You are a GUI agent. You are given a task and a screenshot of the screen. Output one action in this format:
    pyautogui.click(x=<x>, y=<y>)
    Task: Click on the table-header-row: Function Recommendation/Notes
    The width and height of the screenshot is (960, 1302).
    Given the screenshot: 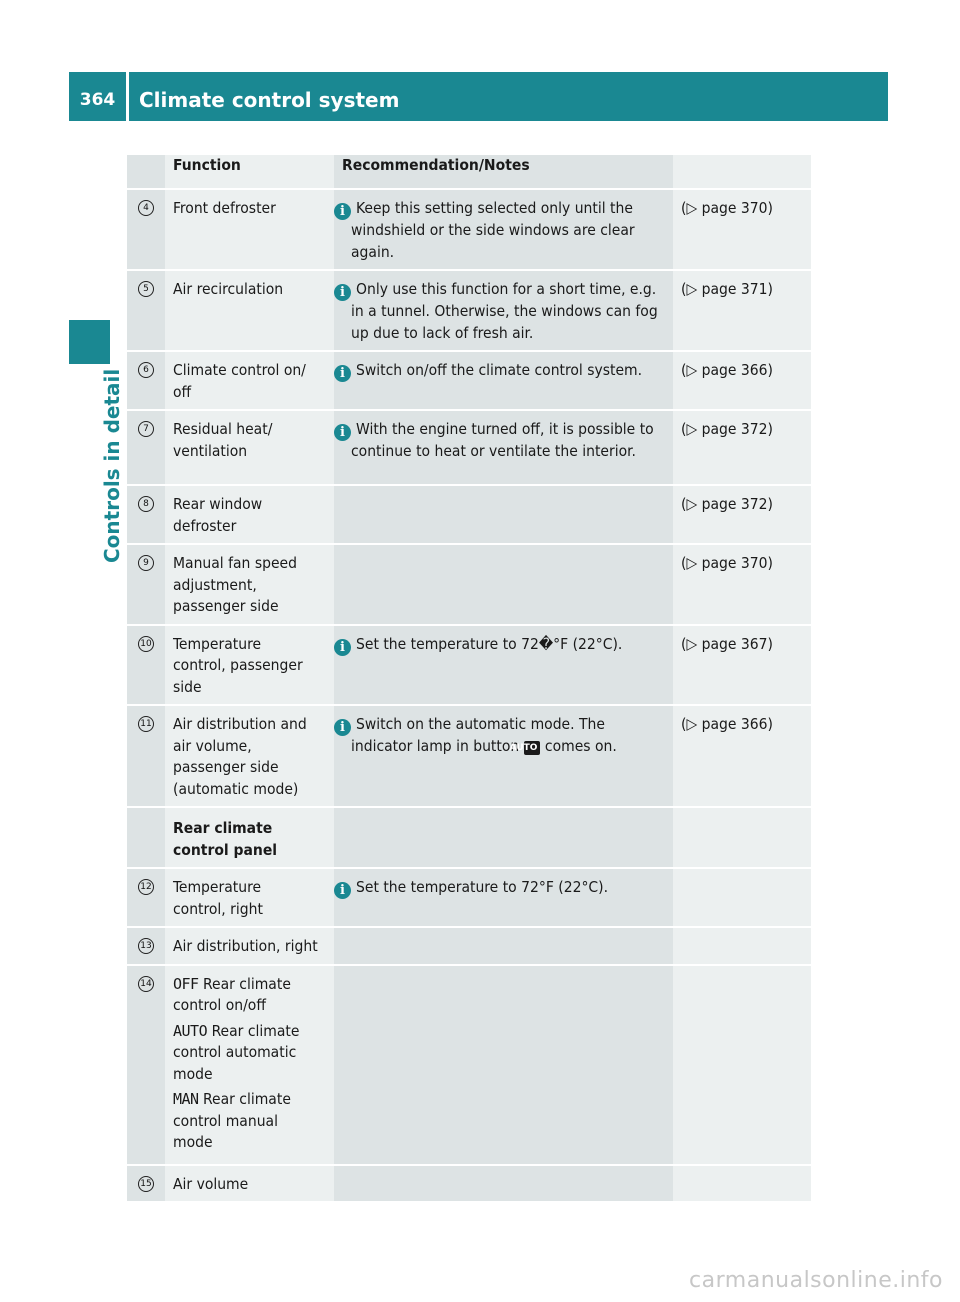 What is the action you would take?
    pyautogui.click(x=469, y=172)
    